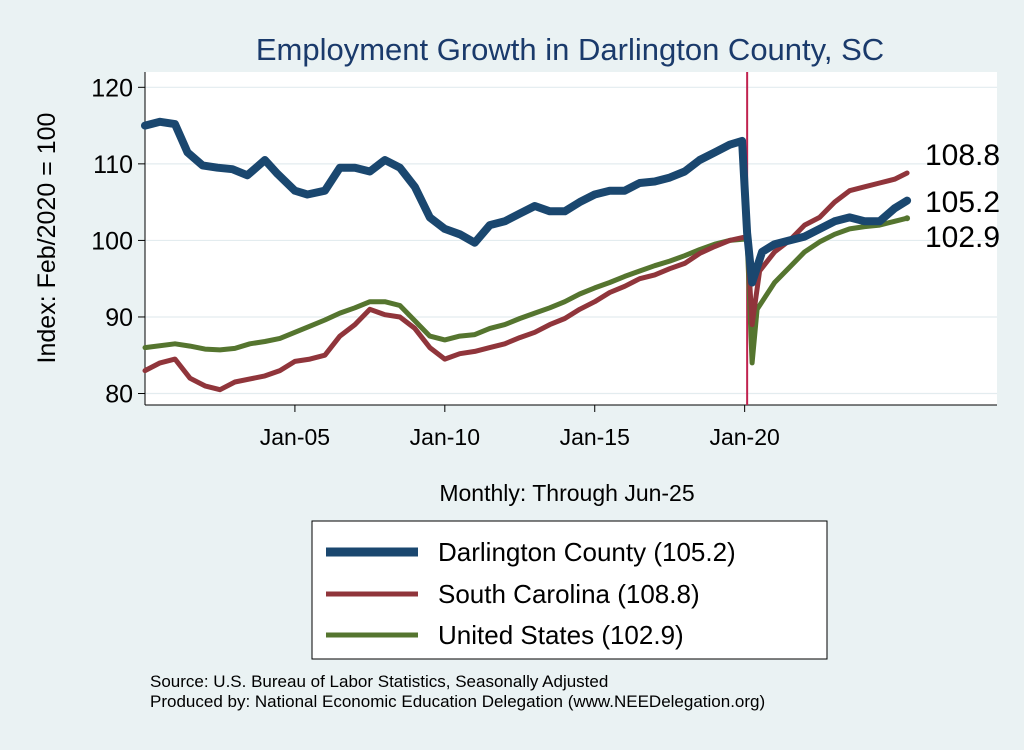  Describe the element at coordinates (112, 241) in the screenshot. I see `y-tick-label: 100` at that location.